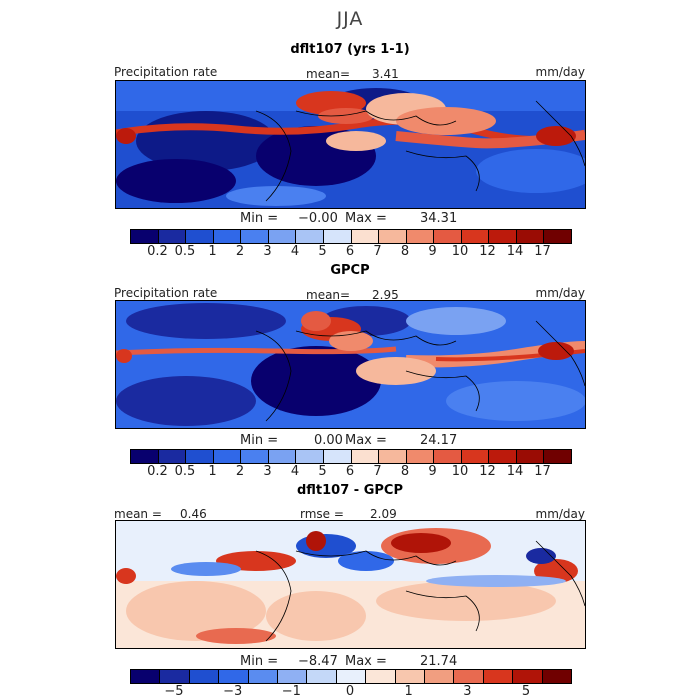 This screenshot has width=700, height=700. Describe the element at coordinates (385, 74) in the screenshot. I see `panel-1-mean-value: 3.41` at that location.